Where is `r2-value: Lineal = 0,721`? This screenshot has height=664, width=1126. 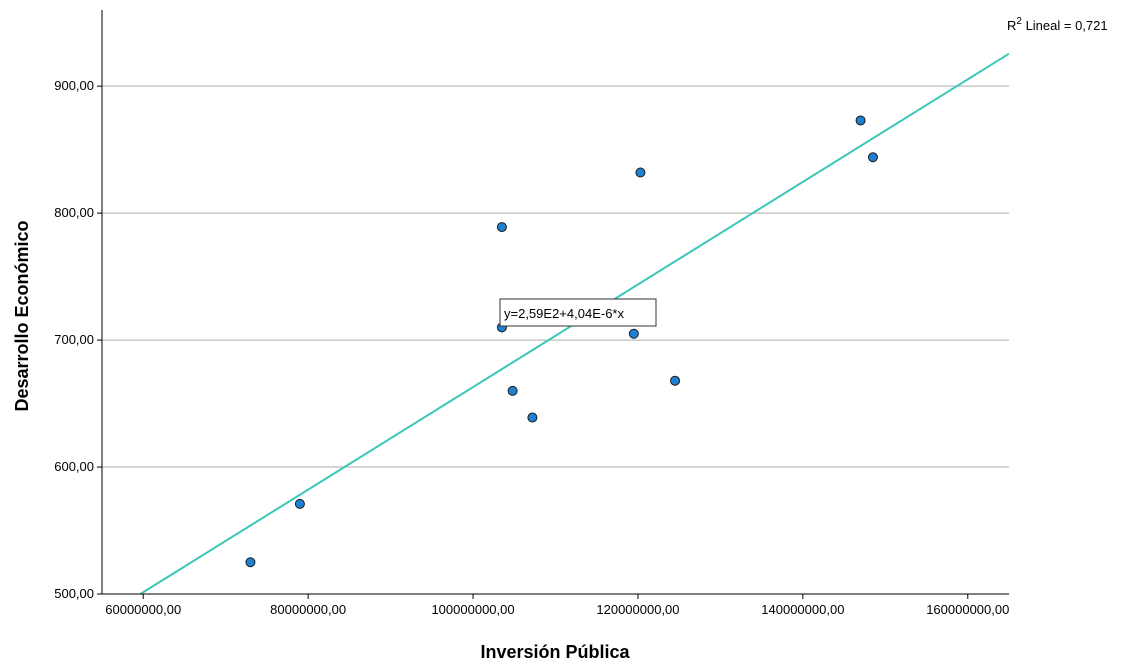 r2-value: Lineal = 0,721 is located at coordinates (1065, 25).